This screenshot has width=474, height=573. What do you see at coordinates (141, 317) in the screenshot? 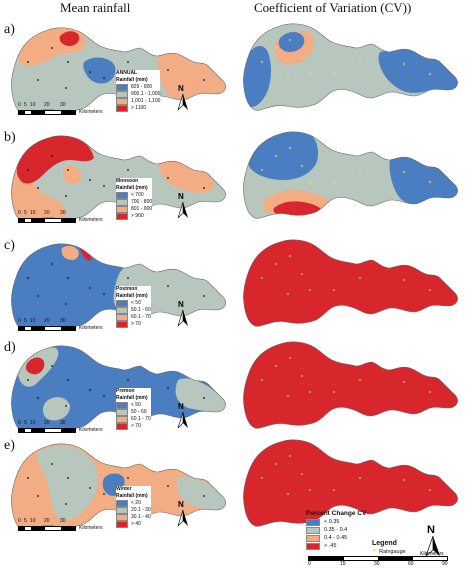
I see `legend-label: 60.1 - 70` at bounding box center [141, 317].